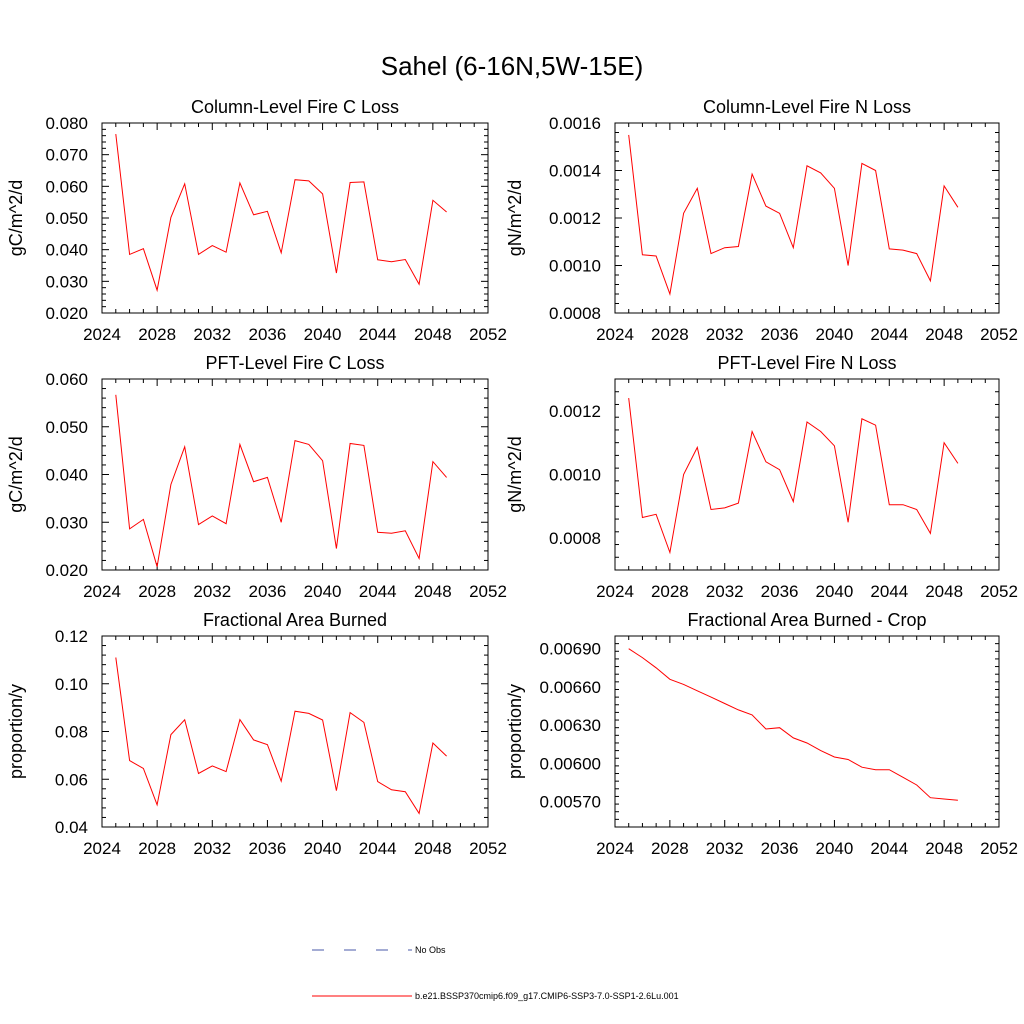 The image size is (1024, 1024). Describe the element at coordinates (570, 725) in the screenshot. I see `y-tick-label: 0.00630` at that location.